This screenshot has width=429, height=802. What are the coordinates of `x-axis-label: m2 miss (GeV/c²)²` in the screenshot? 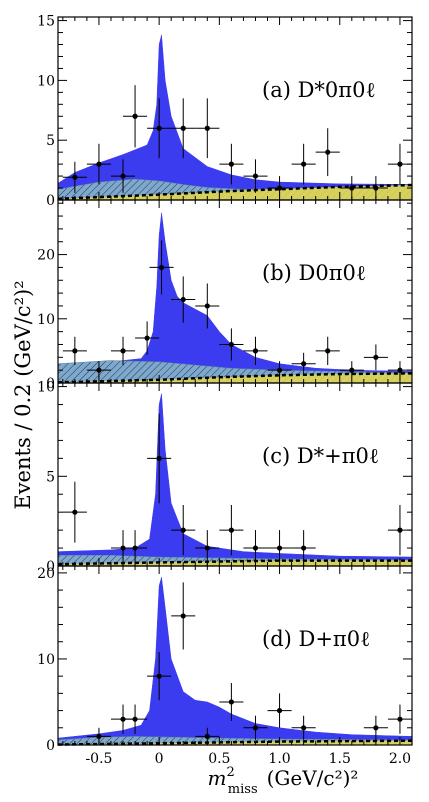 It's located at (283, 781).